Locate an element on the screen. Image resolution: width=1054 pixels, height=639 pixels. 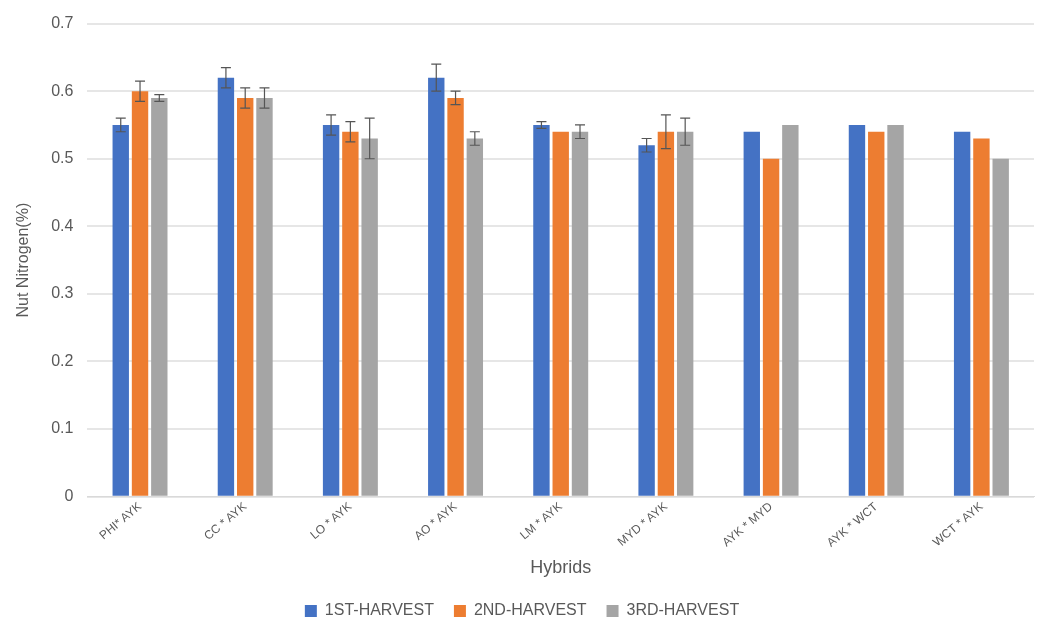
y-axis-title: Nut Nitrogen(%) is located at coordinates (23, 260).